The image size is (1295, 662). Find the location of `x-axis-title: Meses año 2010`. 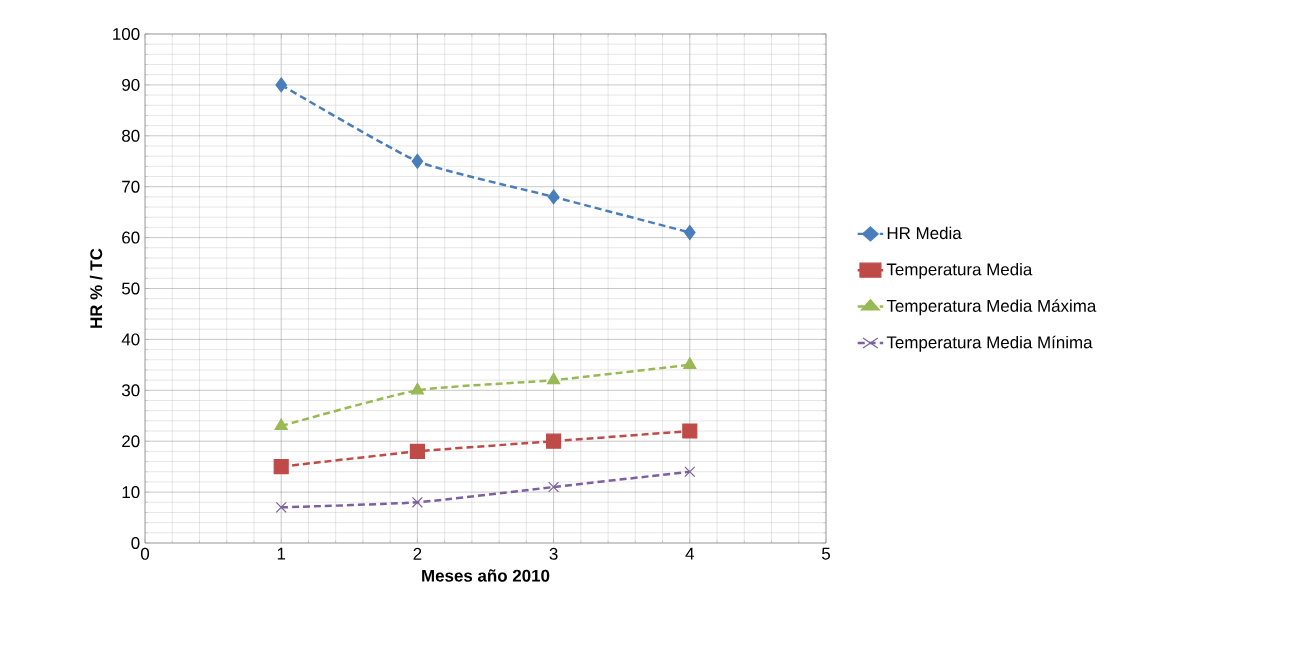

x-axis-title: Meses año 2010 is located at coordinates (486, 575).